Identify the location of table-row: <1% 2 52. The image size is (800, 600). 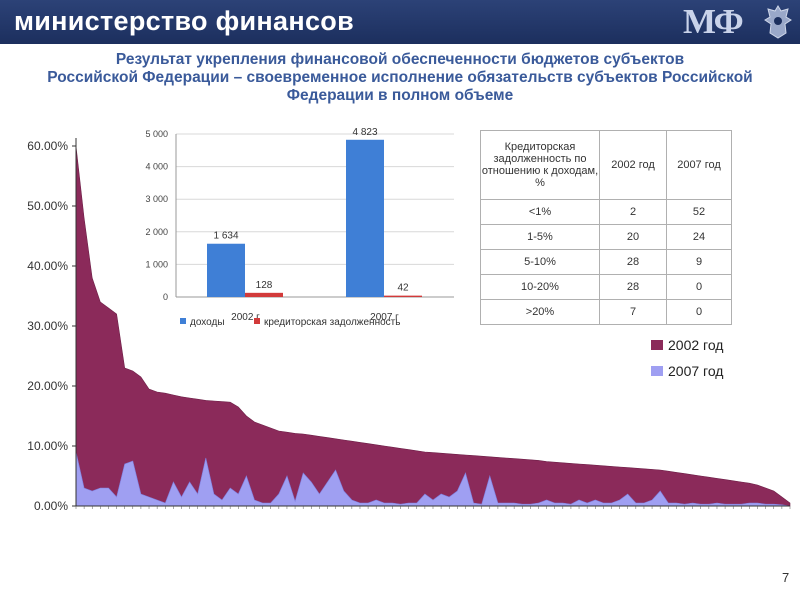
(606, 212).